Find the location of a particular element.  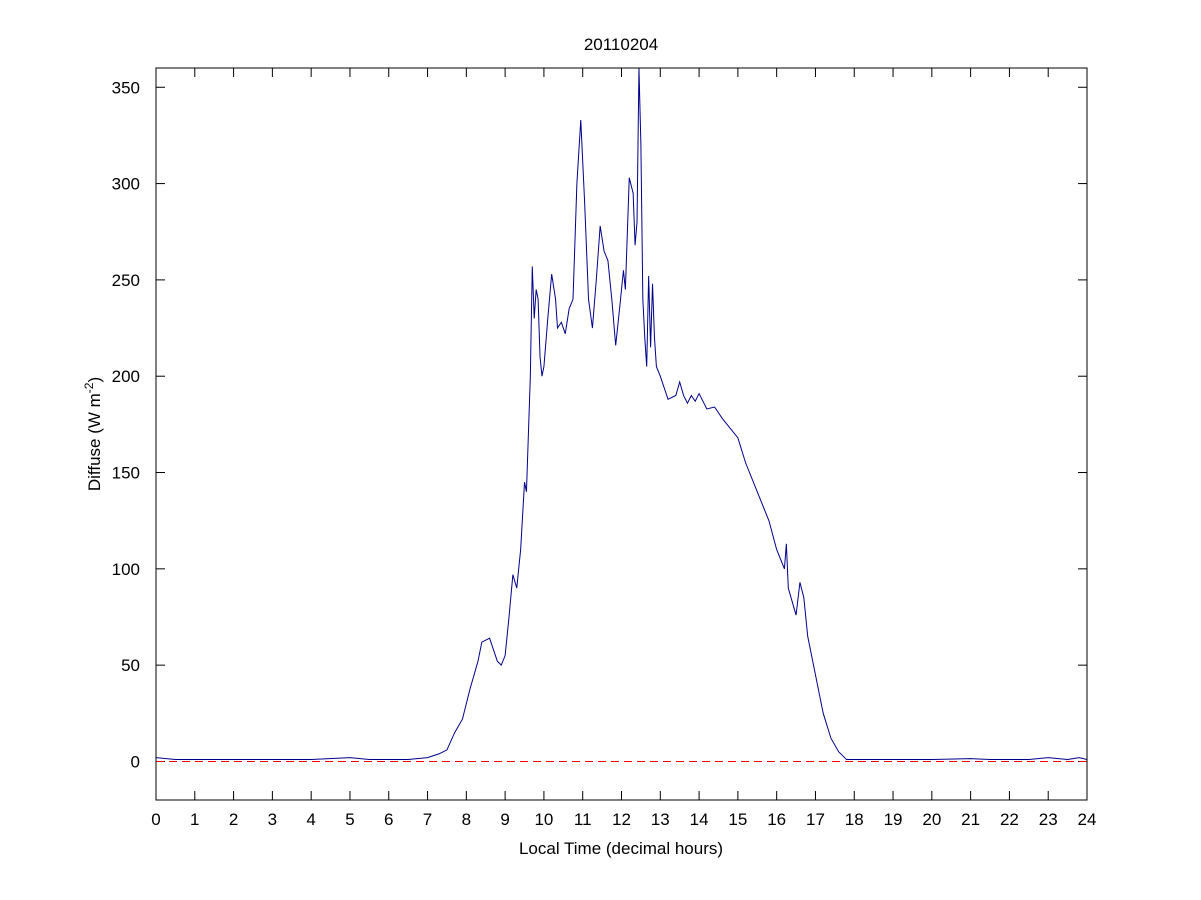

y-tick-label: 50 is located at coordinates (130, 665).